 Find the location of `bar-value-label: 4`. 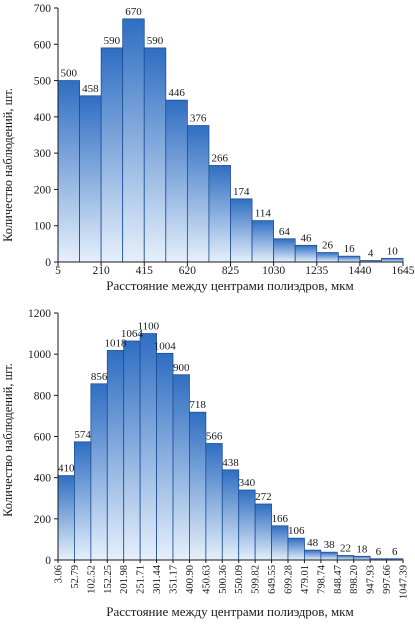

bar-value-label: 4 is located at coordinates (371, 254).